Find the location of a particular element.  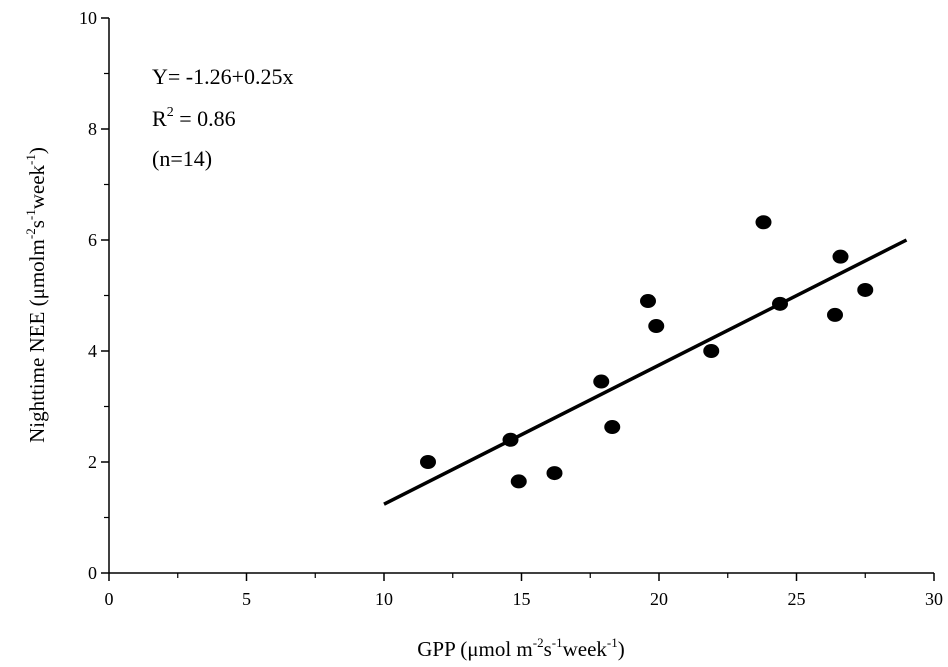

y-tick-label: 6 is located at coordinates (92, 240).